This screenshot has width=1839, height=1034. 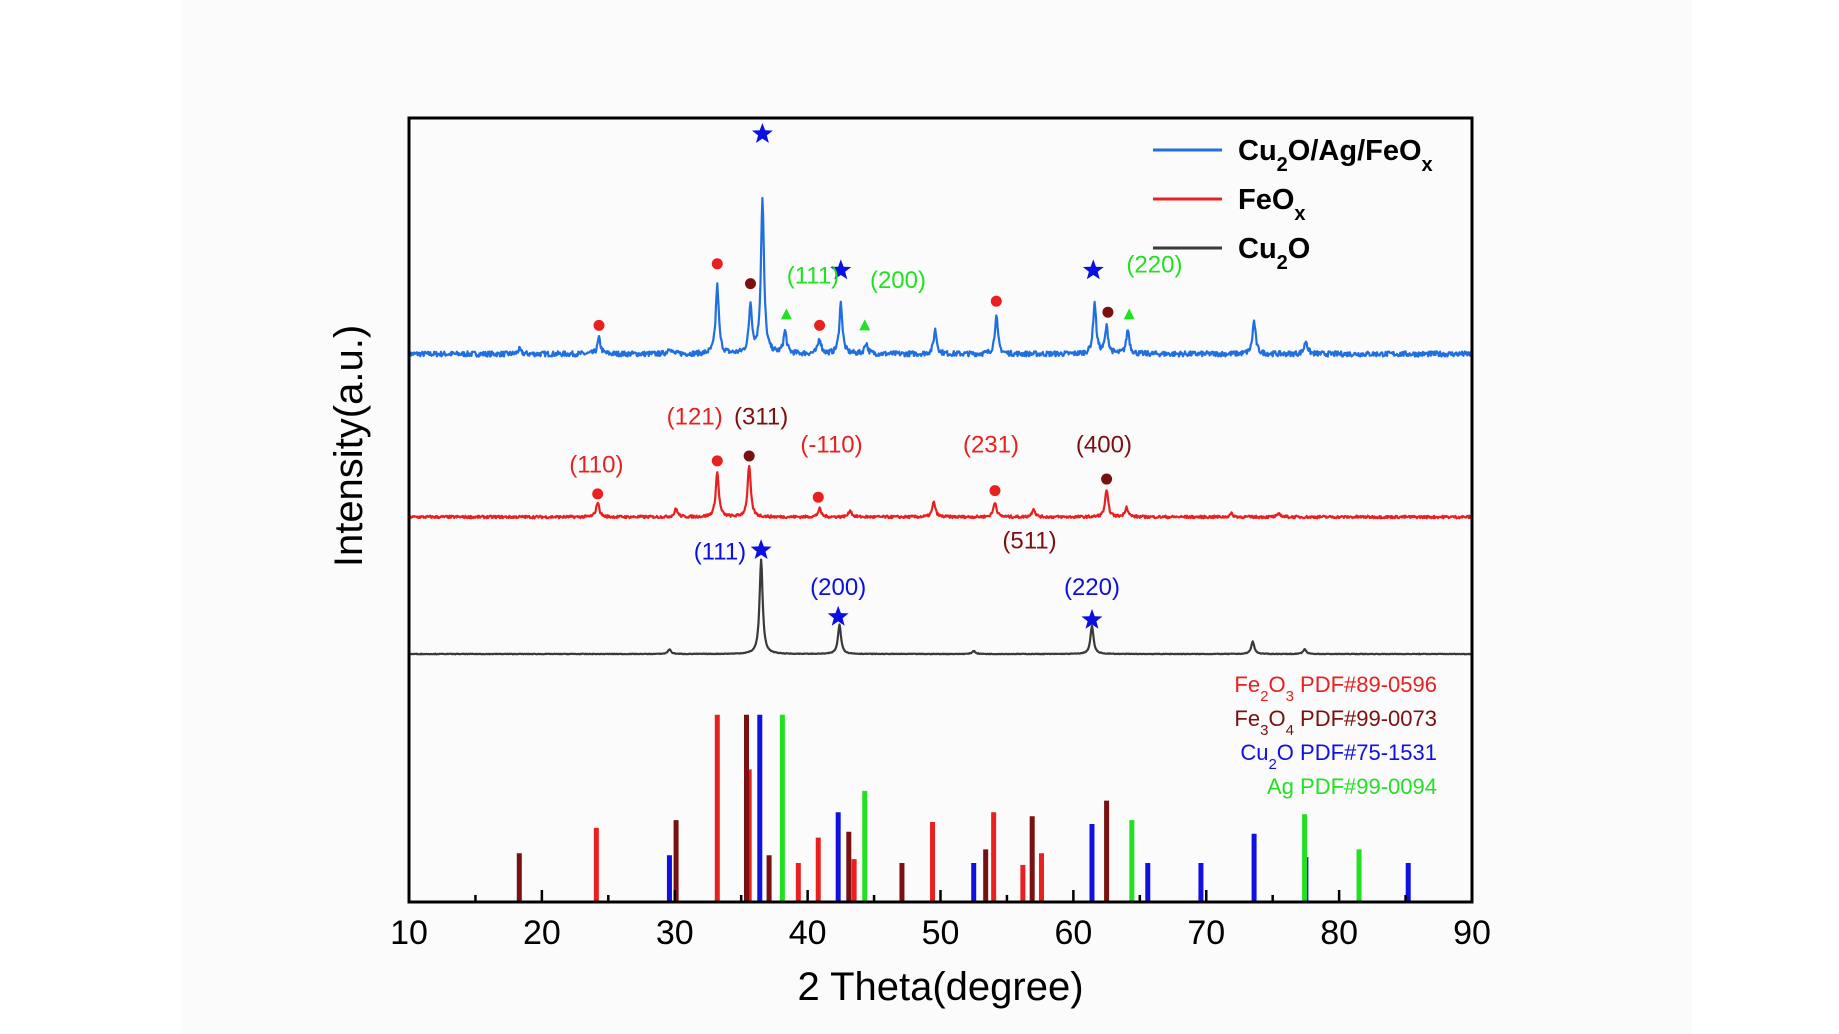 What do you see at coordinates (596, 464) in the screenshot?
I see `hkl-label-3: (110)` at bounding box center [596, 464].